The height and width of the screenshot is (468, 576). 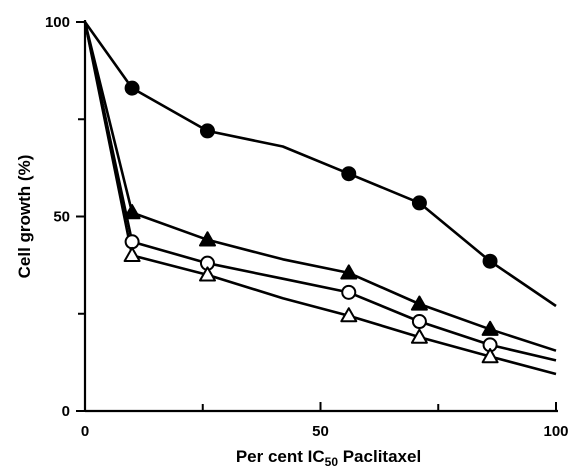 I want to click on x-tick-label: 100, so click(x=555, y=431).